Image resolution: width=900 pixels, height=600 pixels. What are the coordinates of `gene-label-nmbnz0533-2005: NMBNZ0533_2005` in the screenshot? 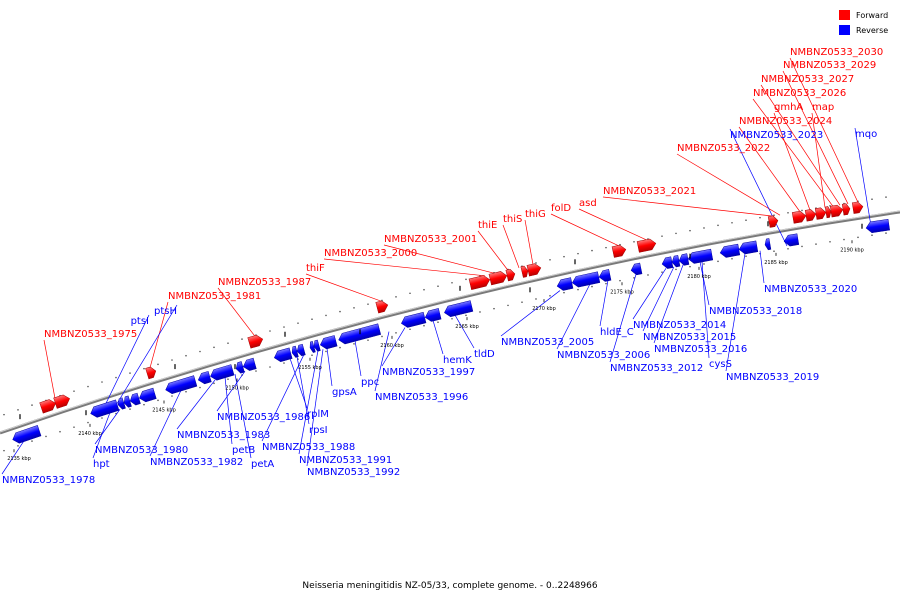 It's located at (547, 342).